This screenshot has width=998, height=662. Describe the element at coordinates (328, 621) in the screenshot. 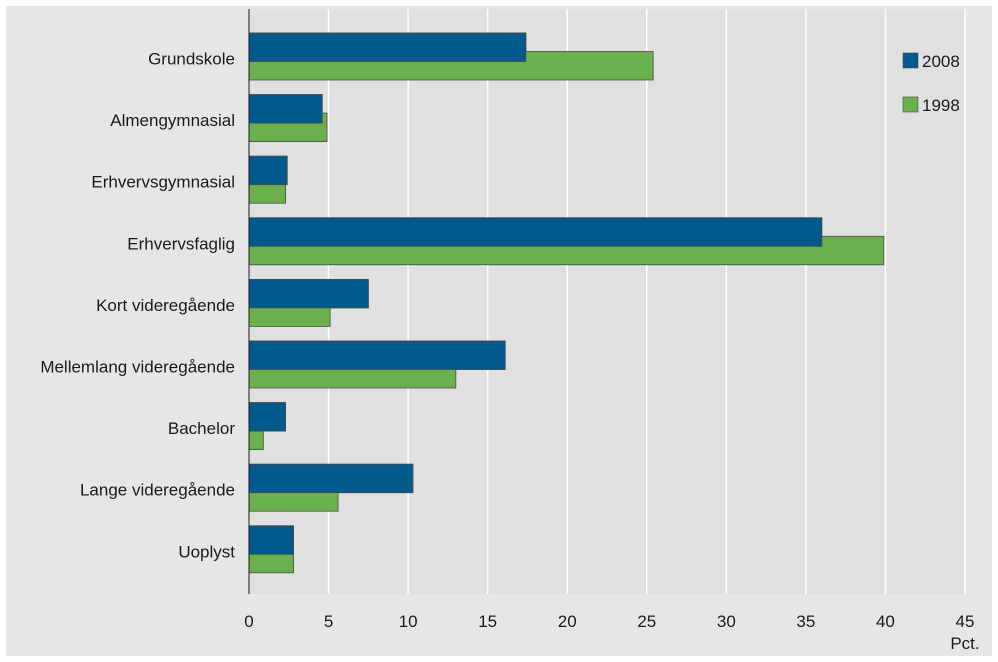

I see `x-tick-label: 5` at that location.